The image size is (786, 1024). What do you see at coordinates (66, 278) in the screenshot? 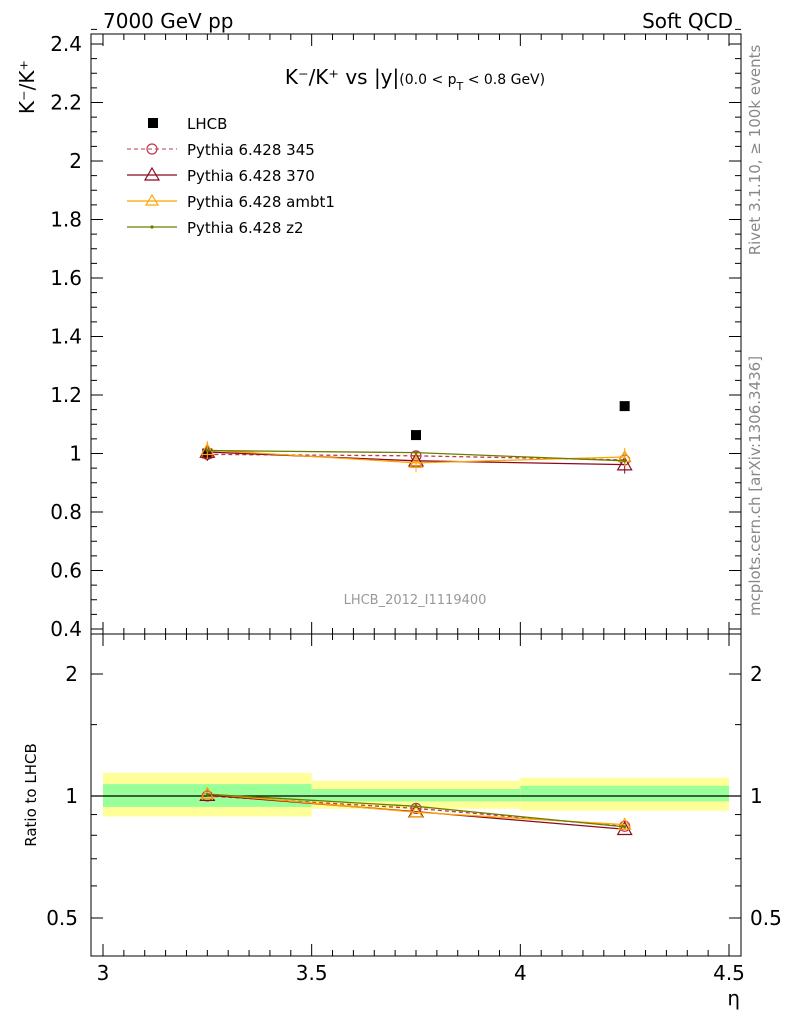
I see `main-y-tick-label: 1.6` at bounding box center [66, 278].